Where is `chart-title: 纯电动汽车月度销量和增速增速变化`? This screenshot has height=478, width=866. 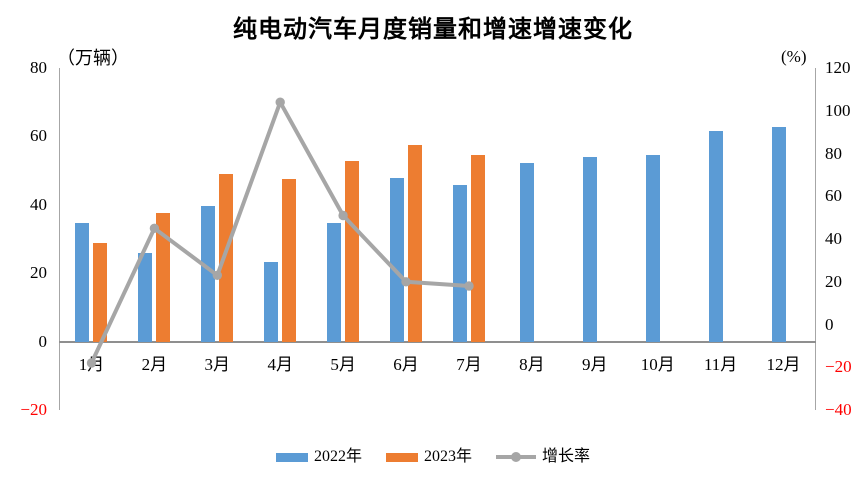 chart-title: 纯电动汽车月度销量和增速增速变化 is located at coordinates (433, 30).